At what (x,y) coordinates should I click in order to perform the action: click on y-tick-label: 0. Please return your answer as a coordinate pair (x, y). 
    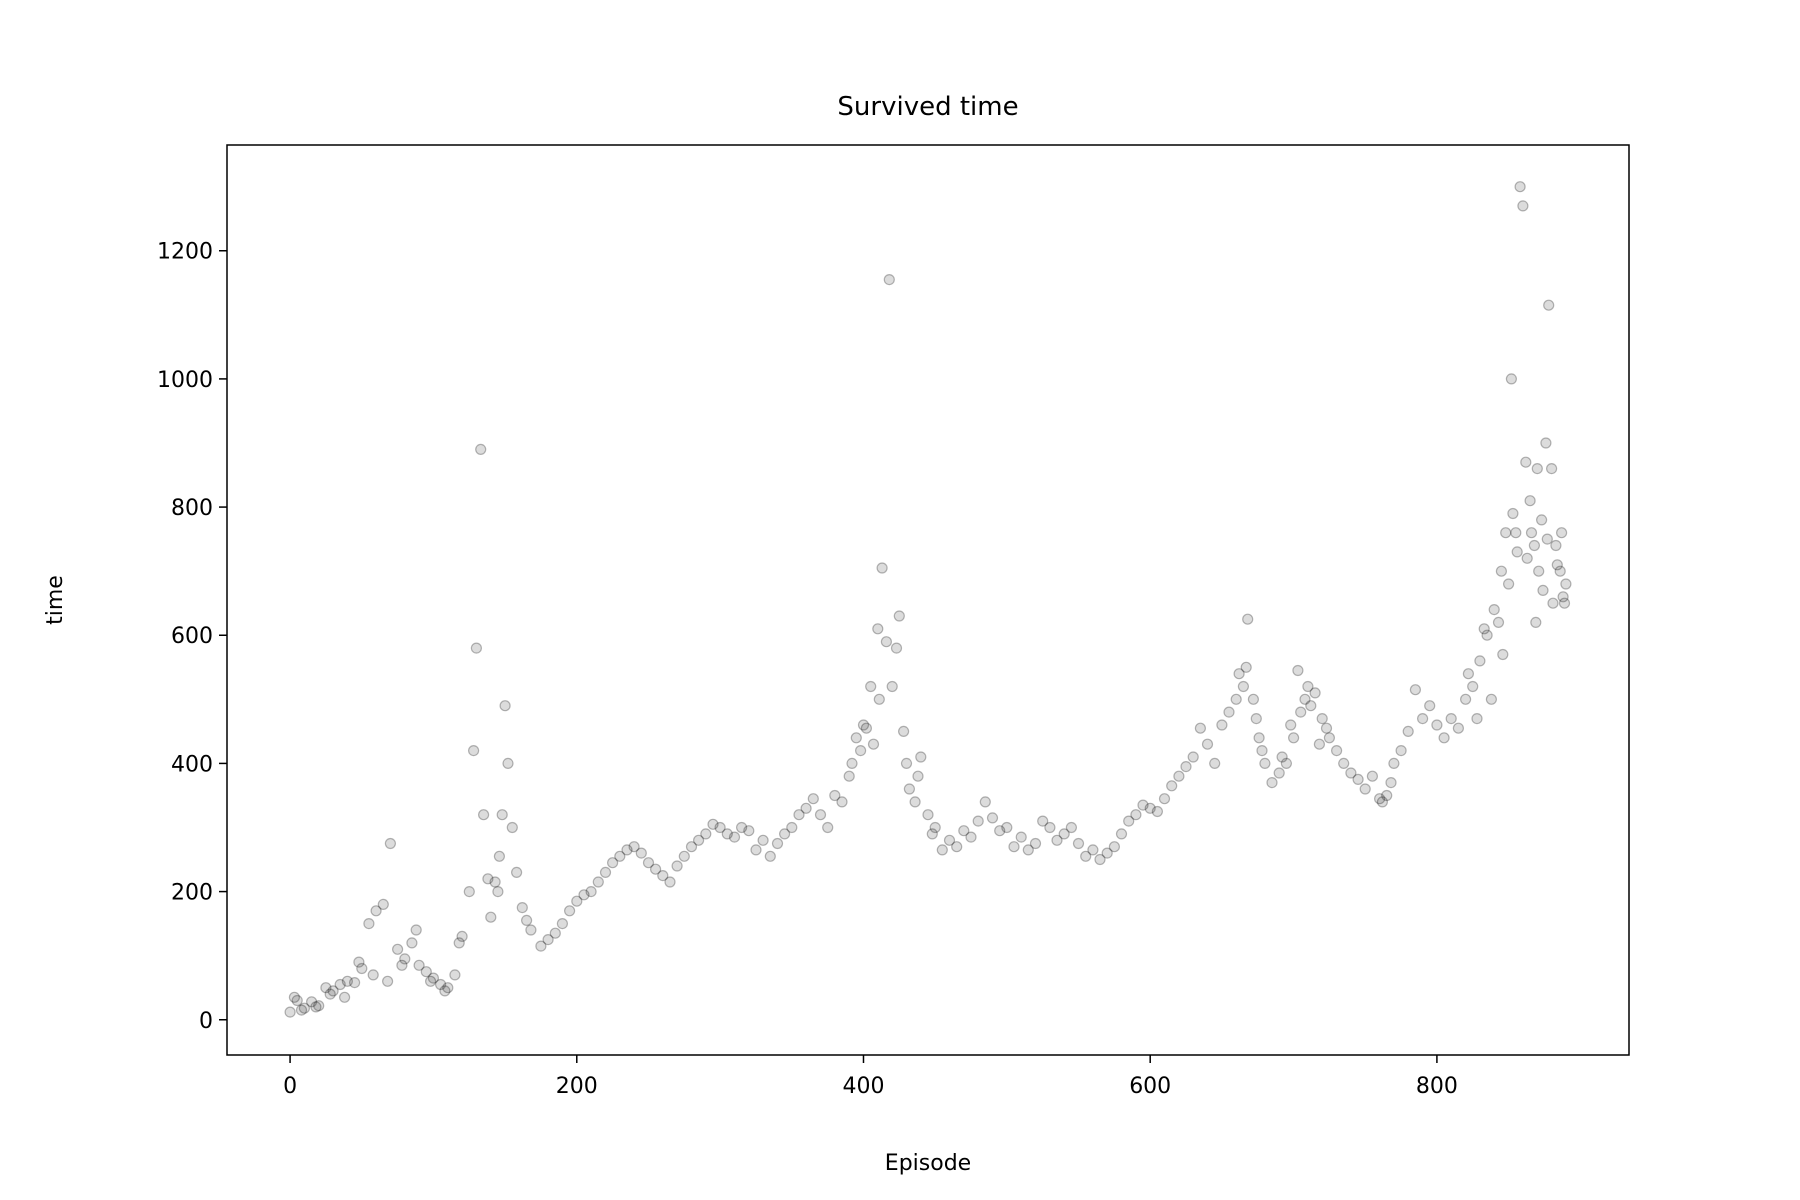
    Looking at the image, I should click on (206, 1021).